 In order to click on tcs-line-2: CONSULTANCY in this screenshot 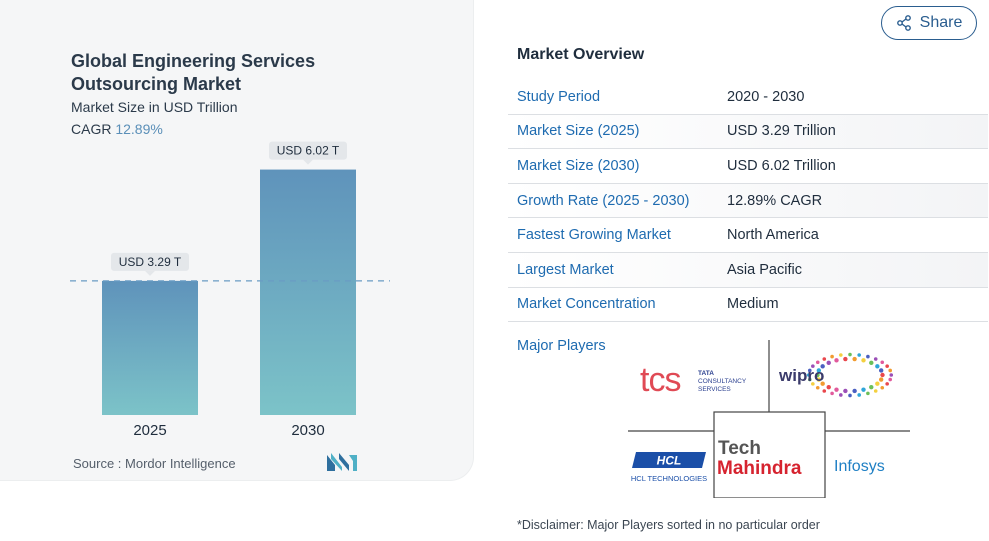, I will do `click(722, 381)`.